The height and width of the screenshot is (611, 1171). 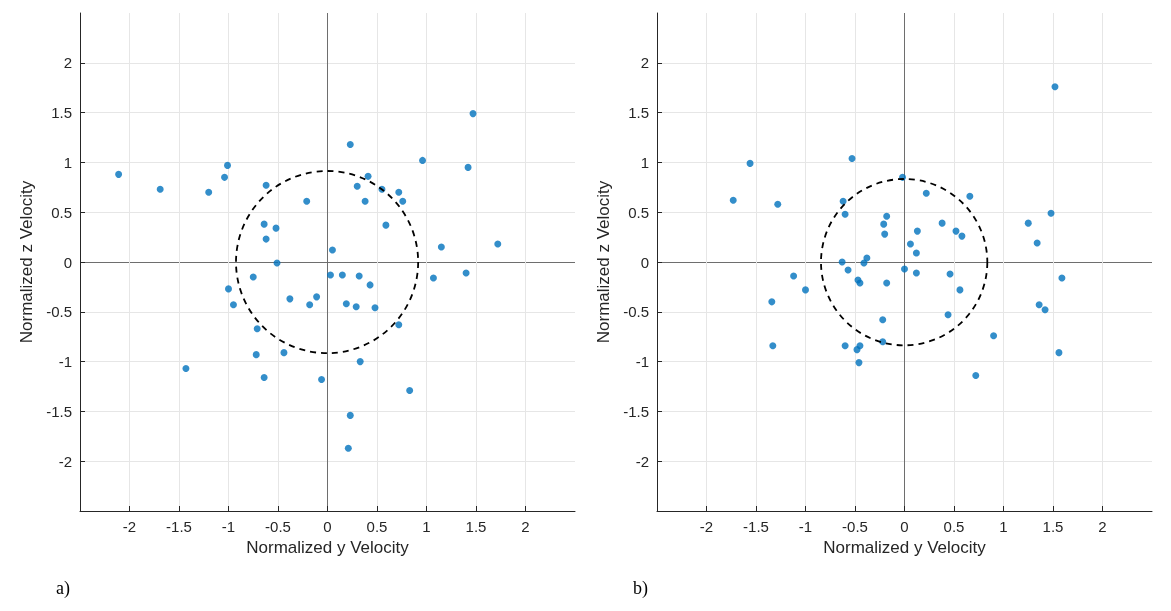 I want to click on x-tick-label: -1, so click(x=805, y=526).